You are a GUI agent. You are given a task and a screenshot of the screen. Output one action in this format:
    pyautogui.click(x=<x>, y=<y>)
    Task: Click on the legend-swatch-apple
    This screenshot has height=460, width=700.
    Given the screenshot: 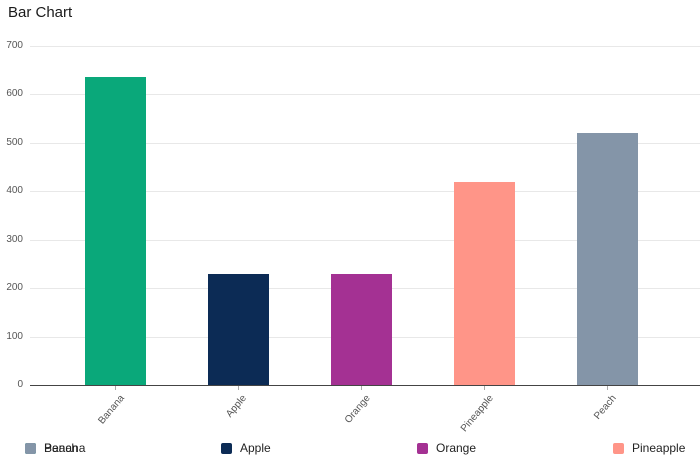 What is the action you would take?
    pyautogui.click(x=226, y=448)
    